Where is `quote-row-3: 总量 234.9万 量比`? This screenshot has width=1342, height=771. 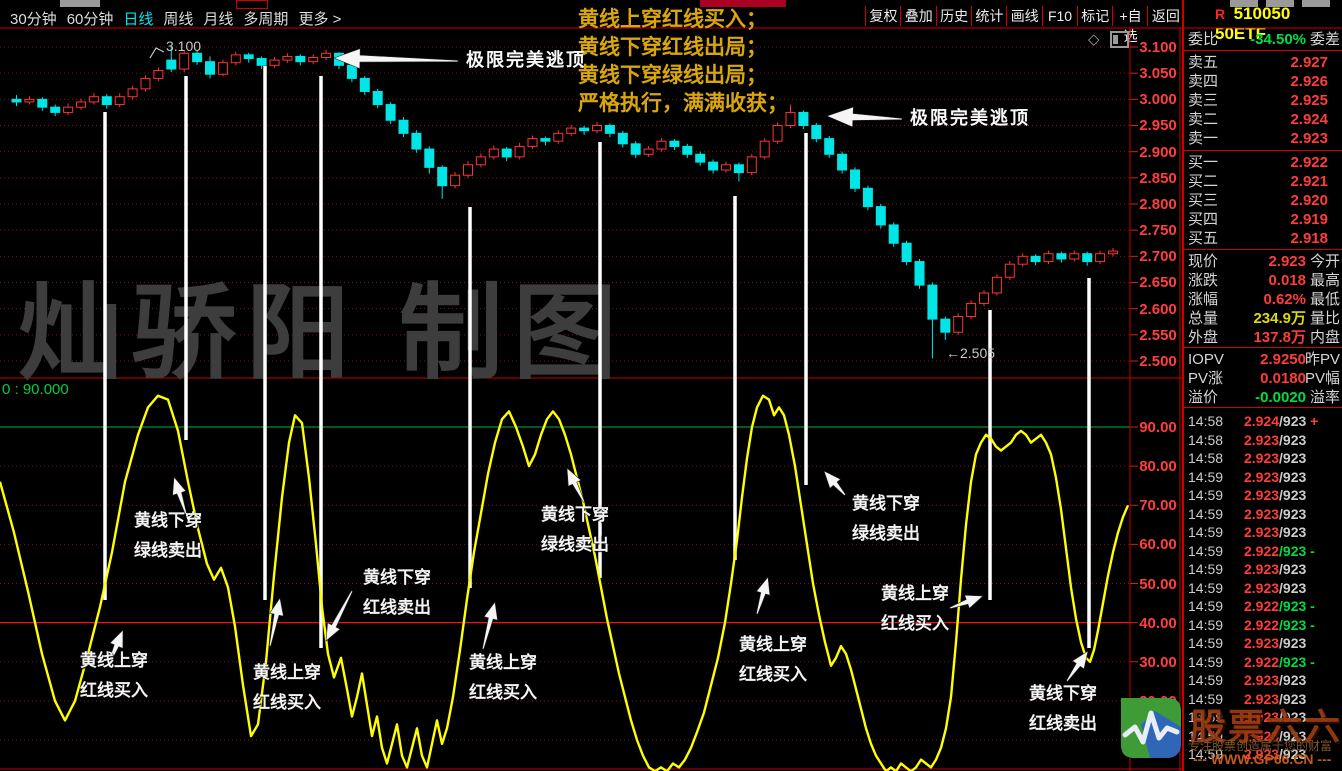
quote-row-3: 总量 234.9万 量比 is located at coordinates (1264, 318).